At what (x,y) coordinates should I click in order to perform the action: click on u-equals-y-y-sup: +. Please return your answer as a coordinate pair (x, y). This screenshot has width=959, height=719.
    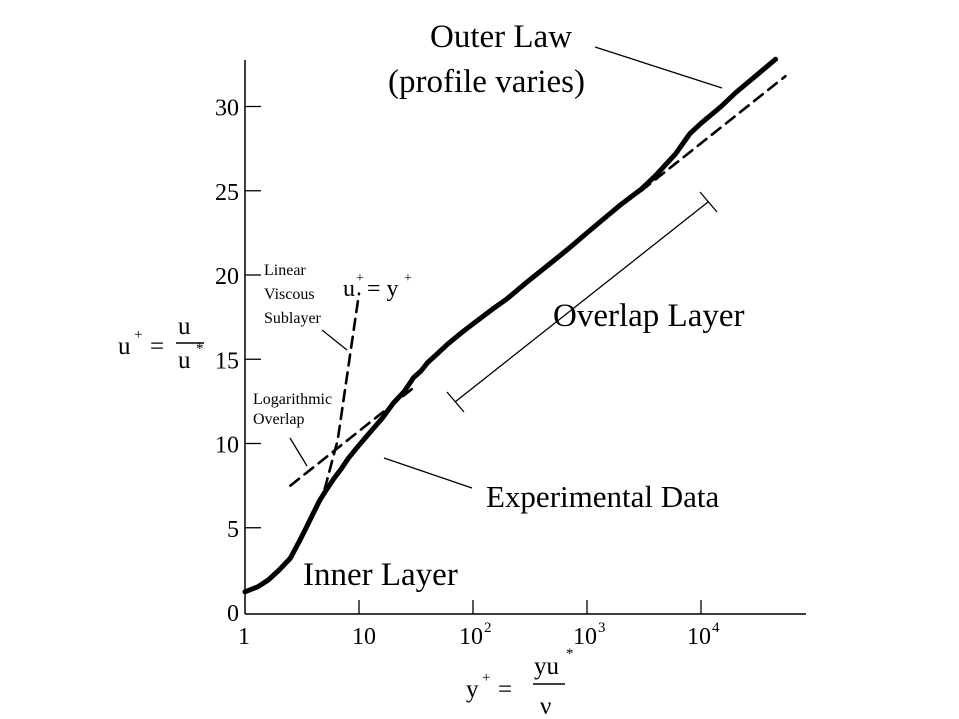
    Looking at the image, I should click on (408, 278).